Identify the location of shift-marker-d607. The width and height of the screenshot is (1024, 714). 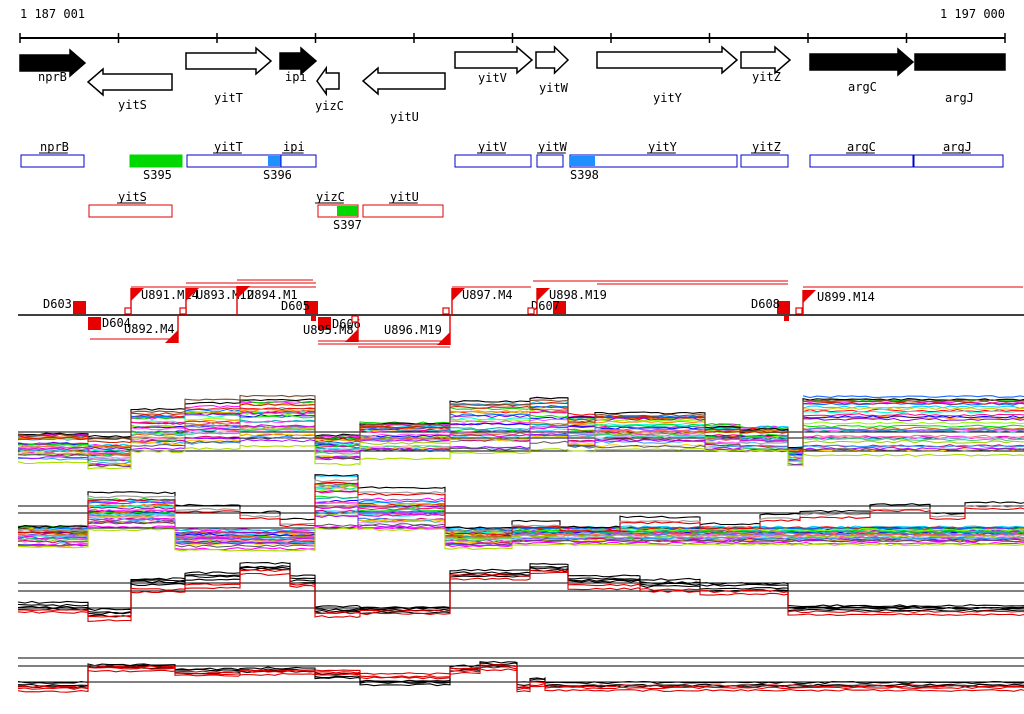
(559, 307).